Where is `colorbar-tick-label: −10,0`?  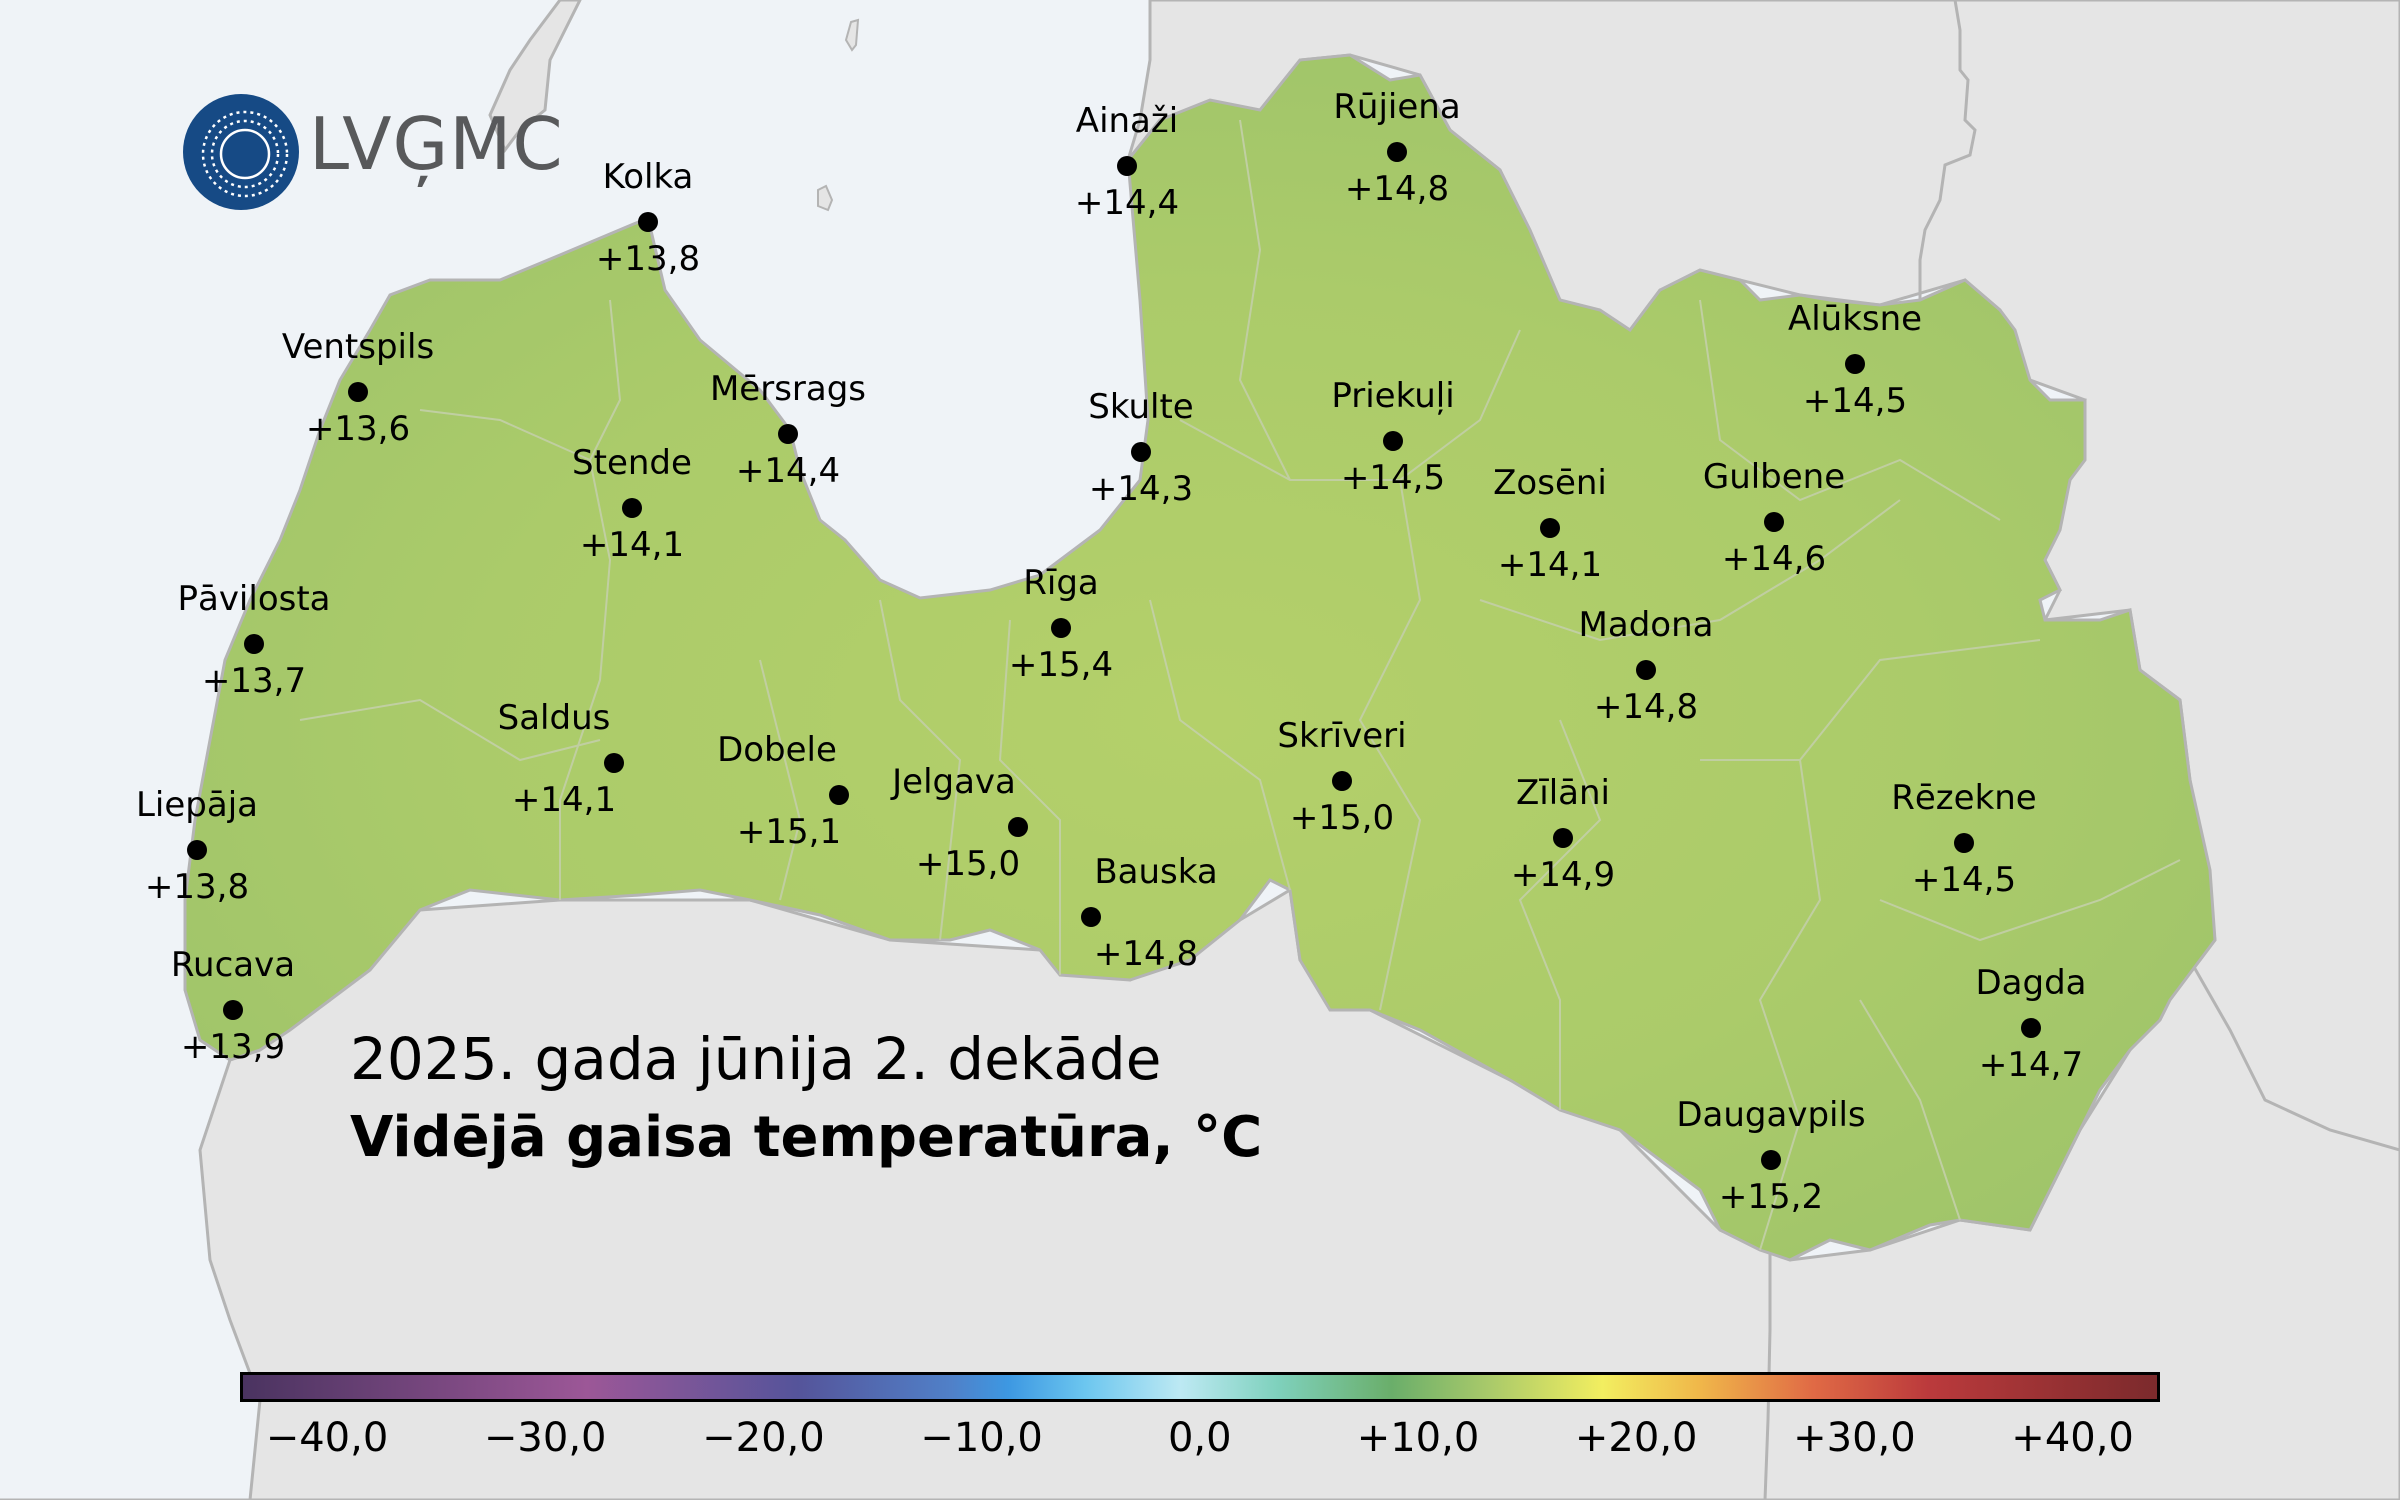
colorbar-tick-label: −10,0 is located at coordinates (981, 1438).